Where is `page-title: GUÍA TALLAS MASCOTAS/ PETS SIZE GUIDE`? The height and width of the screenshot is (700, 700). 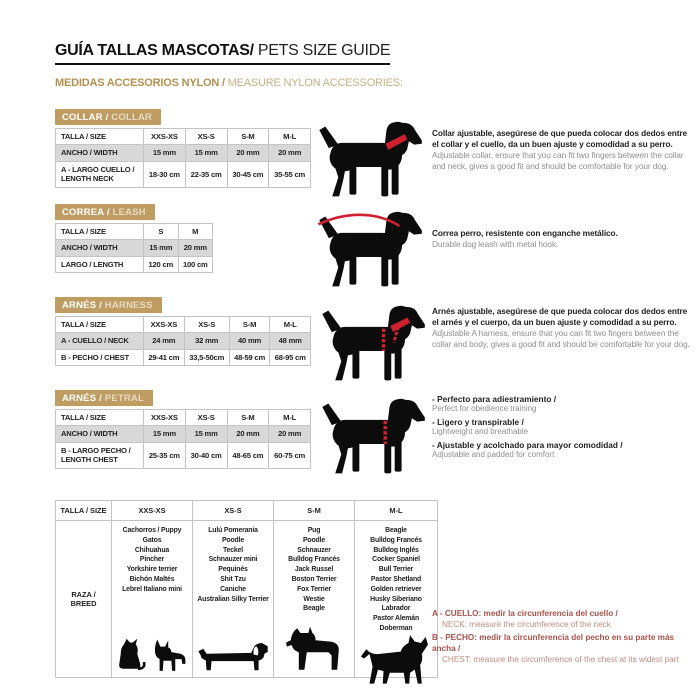 page-title: GUÍA TALLAS MASCOTAS/ PETS SIZE GUIDE is located at coordinates (223, 53).